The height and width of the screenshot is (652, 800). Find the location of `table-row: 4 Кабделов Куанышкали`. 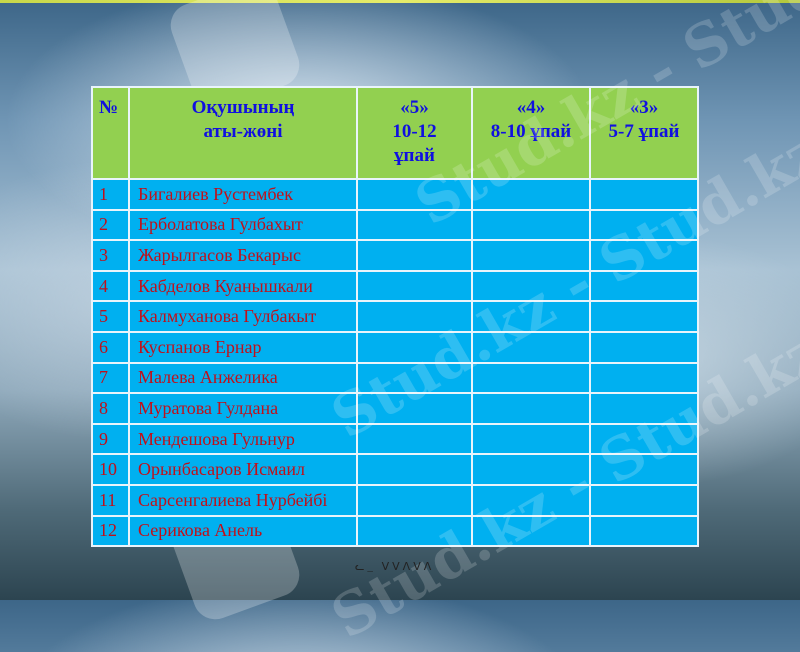

table-row: 4 Кабделов Куанышкали is located at coordinates (395, 286).